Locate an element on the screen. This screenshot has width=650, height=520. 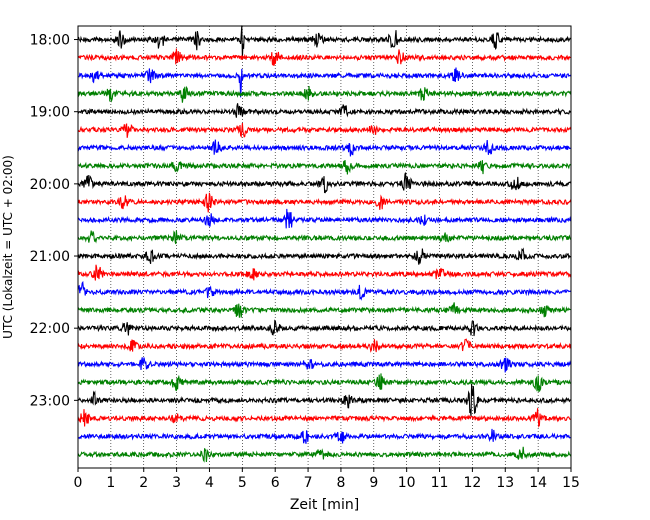
x-tick-label: 9 is located at coordinates (373, 483).